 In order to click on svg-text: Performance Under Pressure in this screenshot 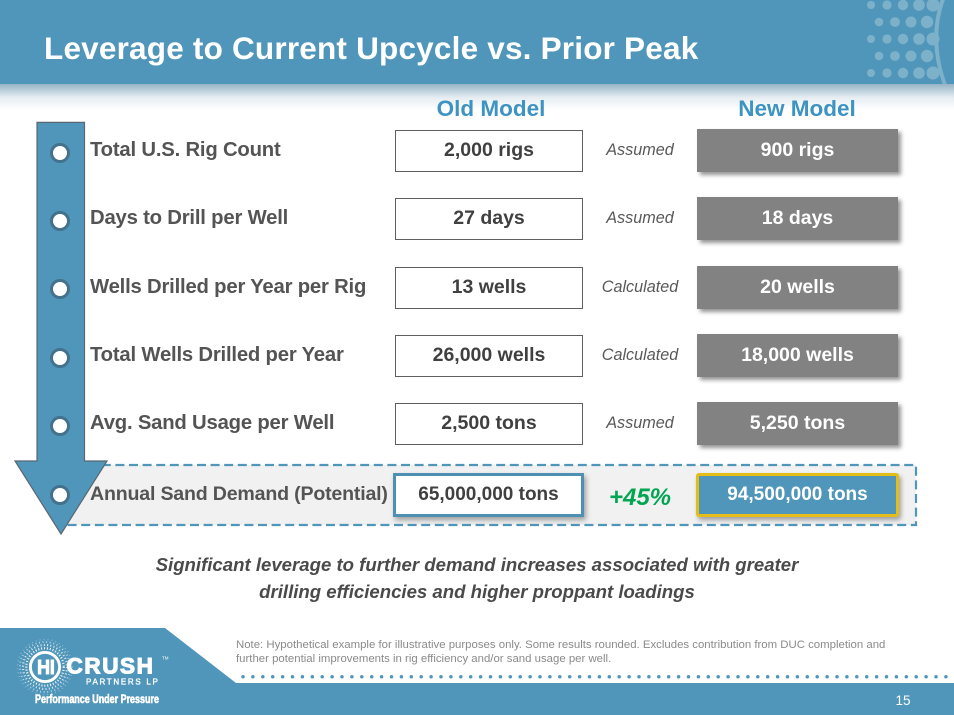, I will do `click(97, 700)`.